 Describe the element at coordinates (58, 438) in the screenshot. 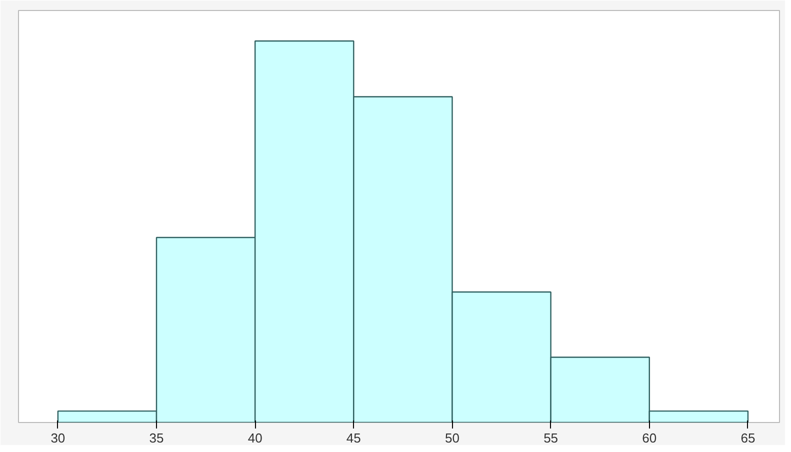

I see `x-tick-label: 30` at that location.